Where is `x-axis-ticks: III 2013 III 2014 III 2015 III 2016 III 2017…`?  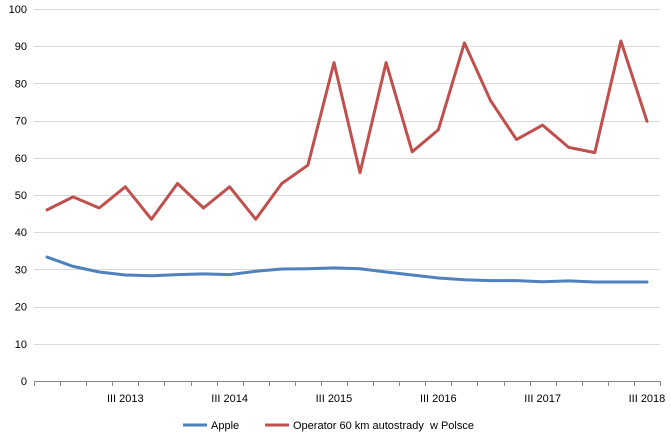
x-axis-ticks: III 2013 III 2014 III 2015 III 2016 III 2017… is located at coordinates (386, 399).